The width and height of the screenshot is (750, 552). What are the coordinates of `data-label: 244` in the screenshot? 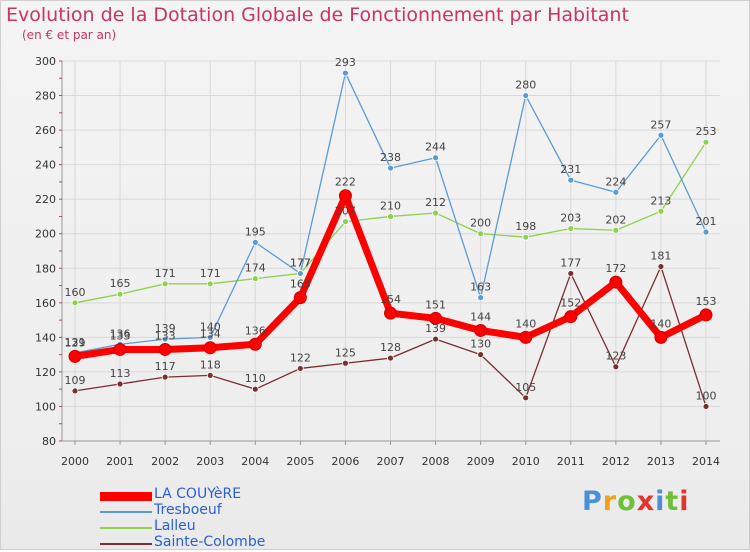 It's located at (435, 147).